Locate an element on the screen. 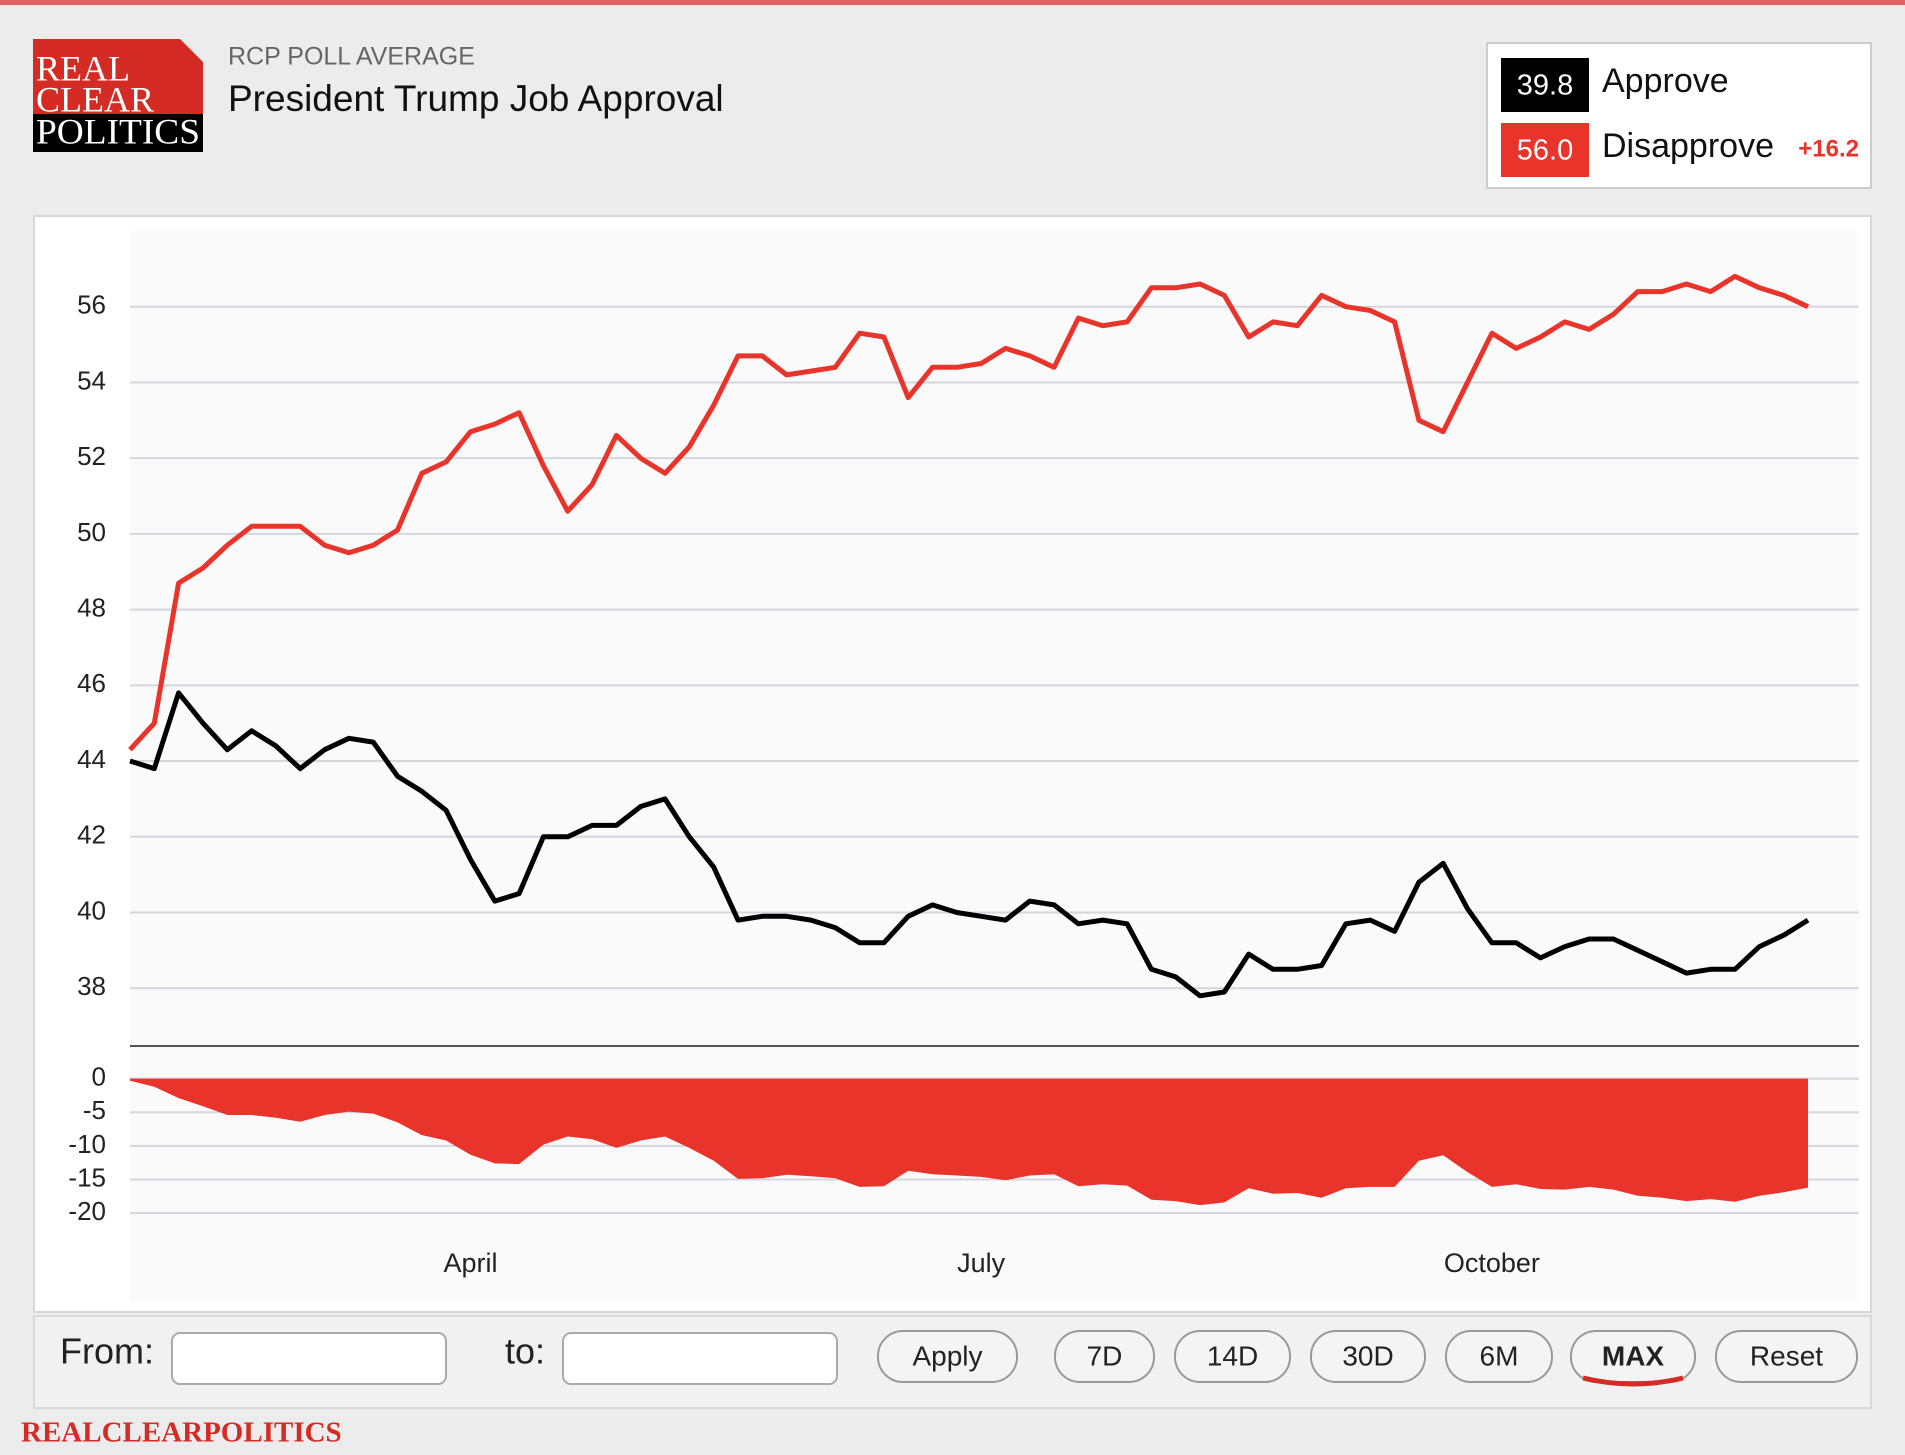 The image size is (1905, 1455). y-tick-label: 48 is located at coordinates (91, 607).